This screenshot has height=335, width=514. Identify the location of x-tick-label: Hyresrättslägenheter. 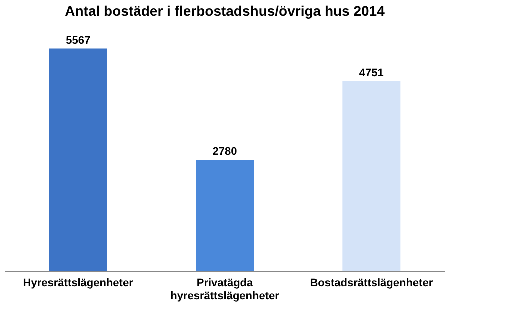
(78, 284).